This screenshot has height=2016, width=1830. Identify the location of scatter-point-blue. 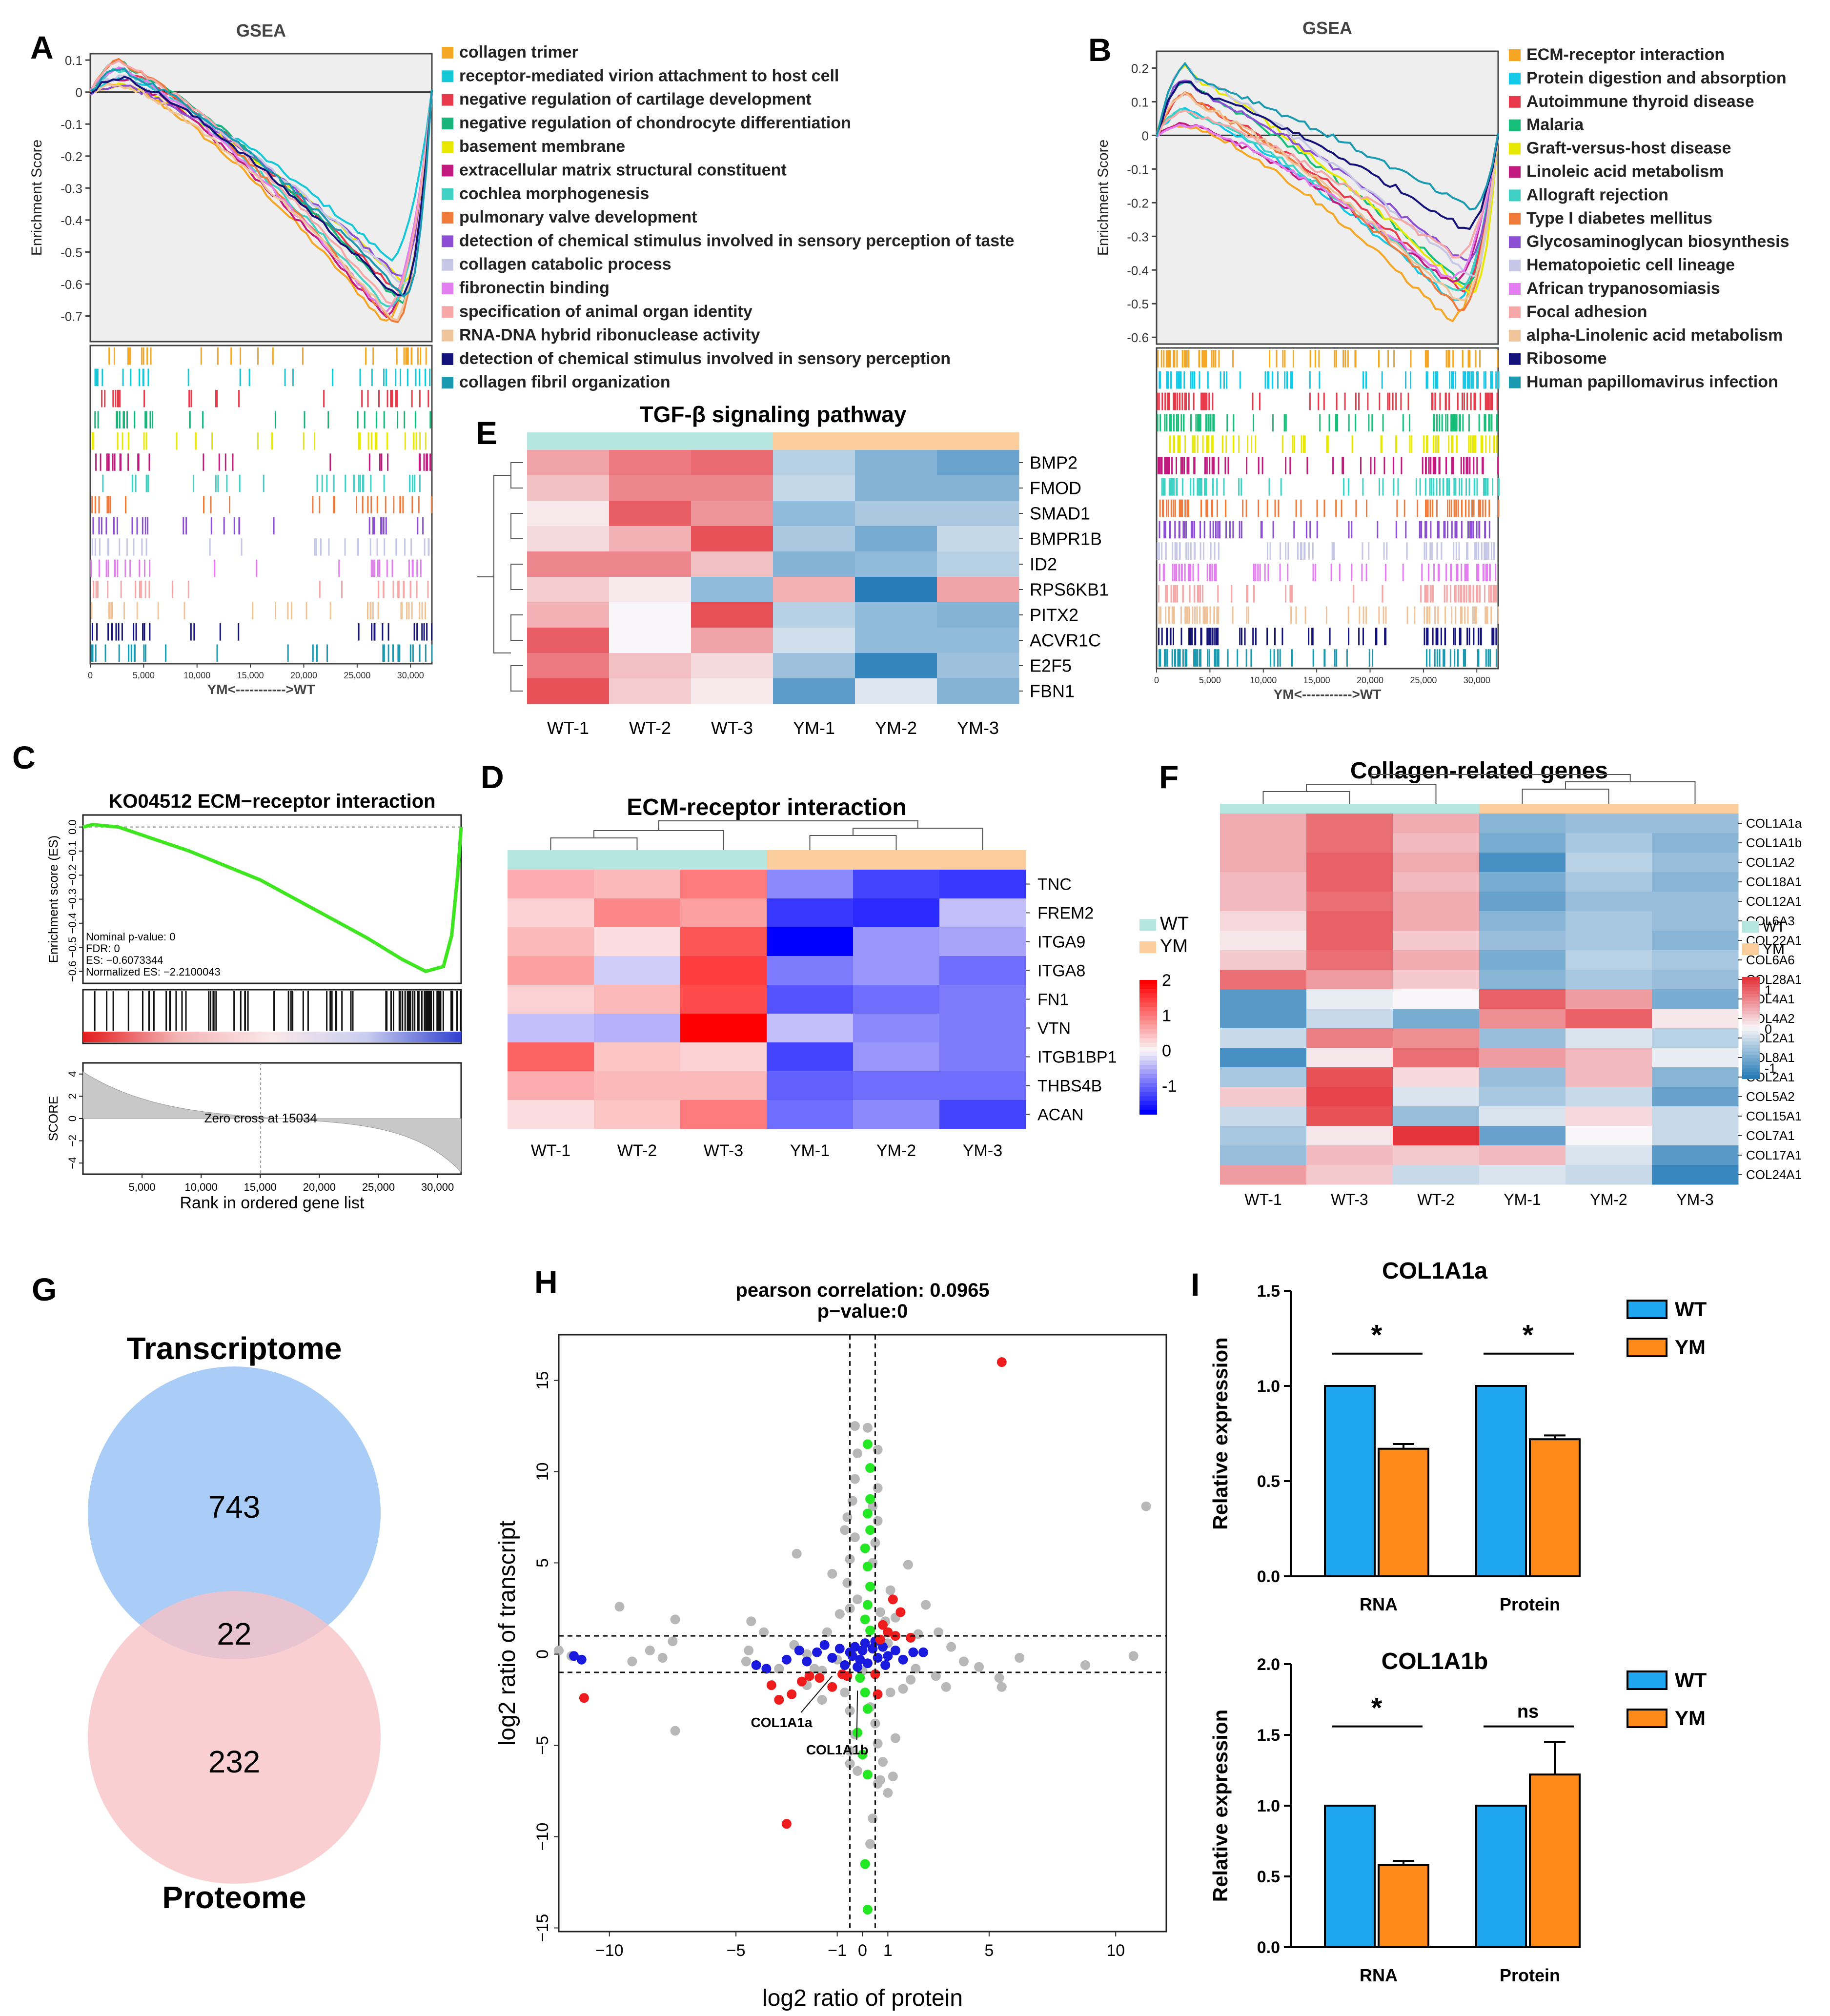
(824, 1645).